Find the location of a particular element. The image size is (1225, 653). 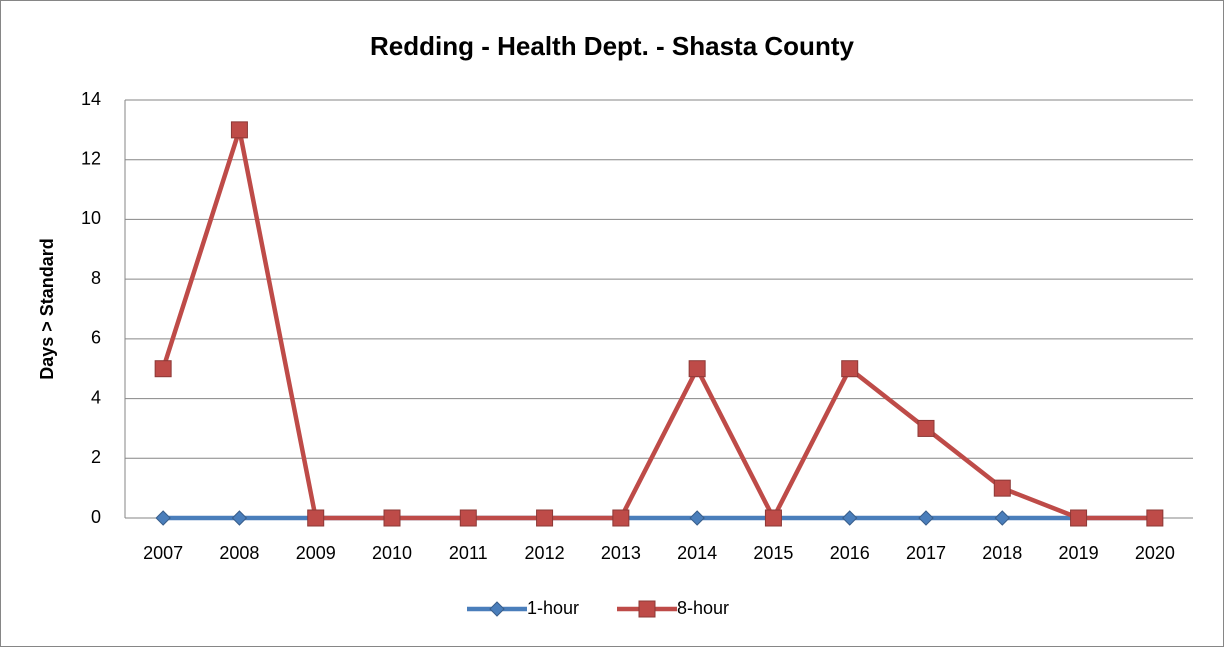

x-tick-label: 2012 is located at coordinates (545, 553).